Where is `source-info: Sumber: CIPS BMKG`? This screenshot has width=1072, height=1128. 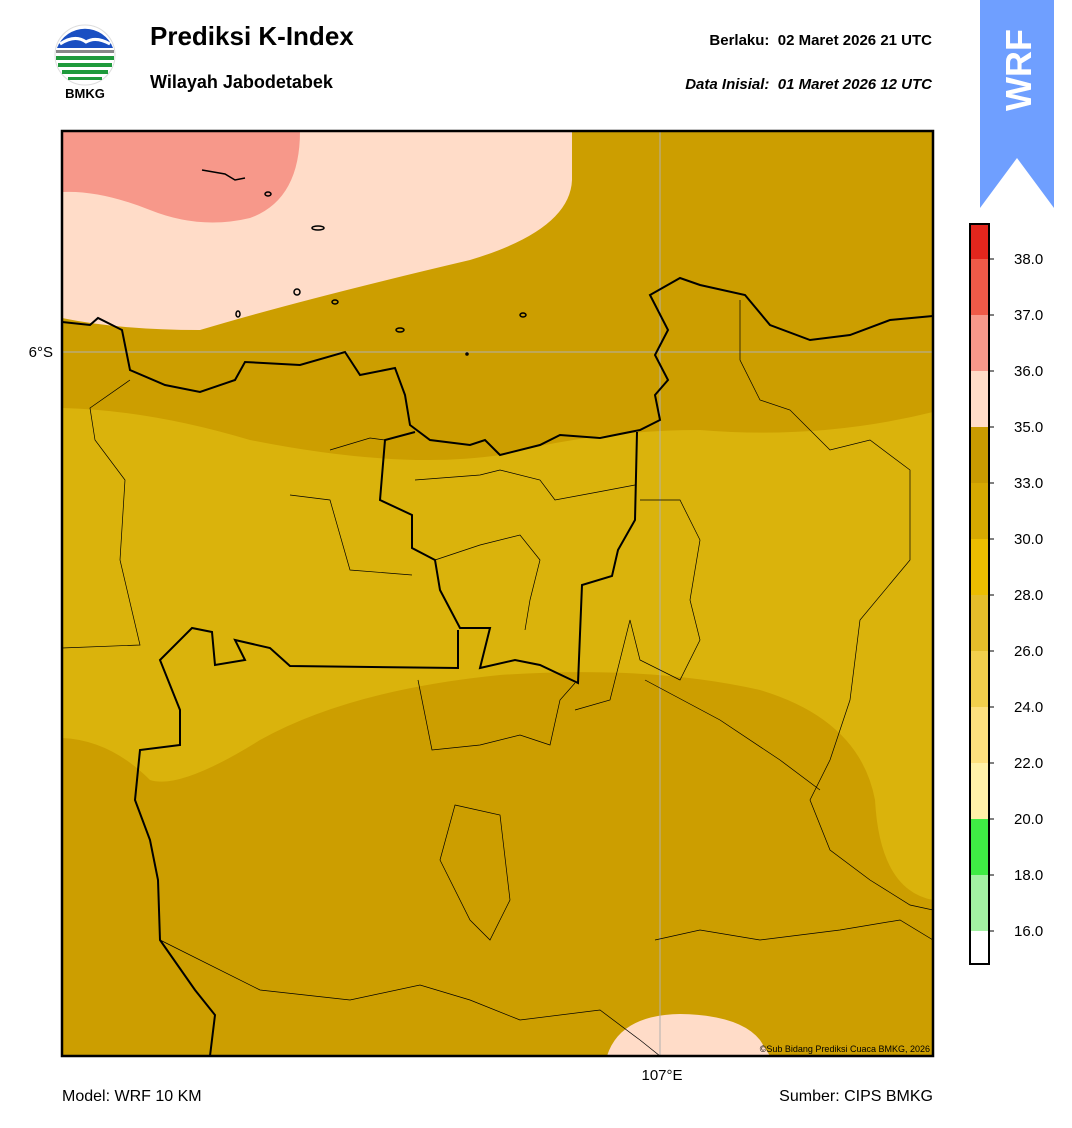
source-info: Sumber: CIPS BMKG is located at coordinates (856, 1096).